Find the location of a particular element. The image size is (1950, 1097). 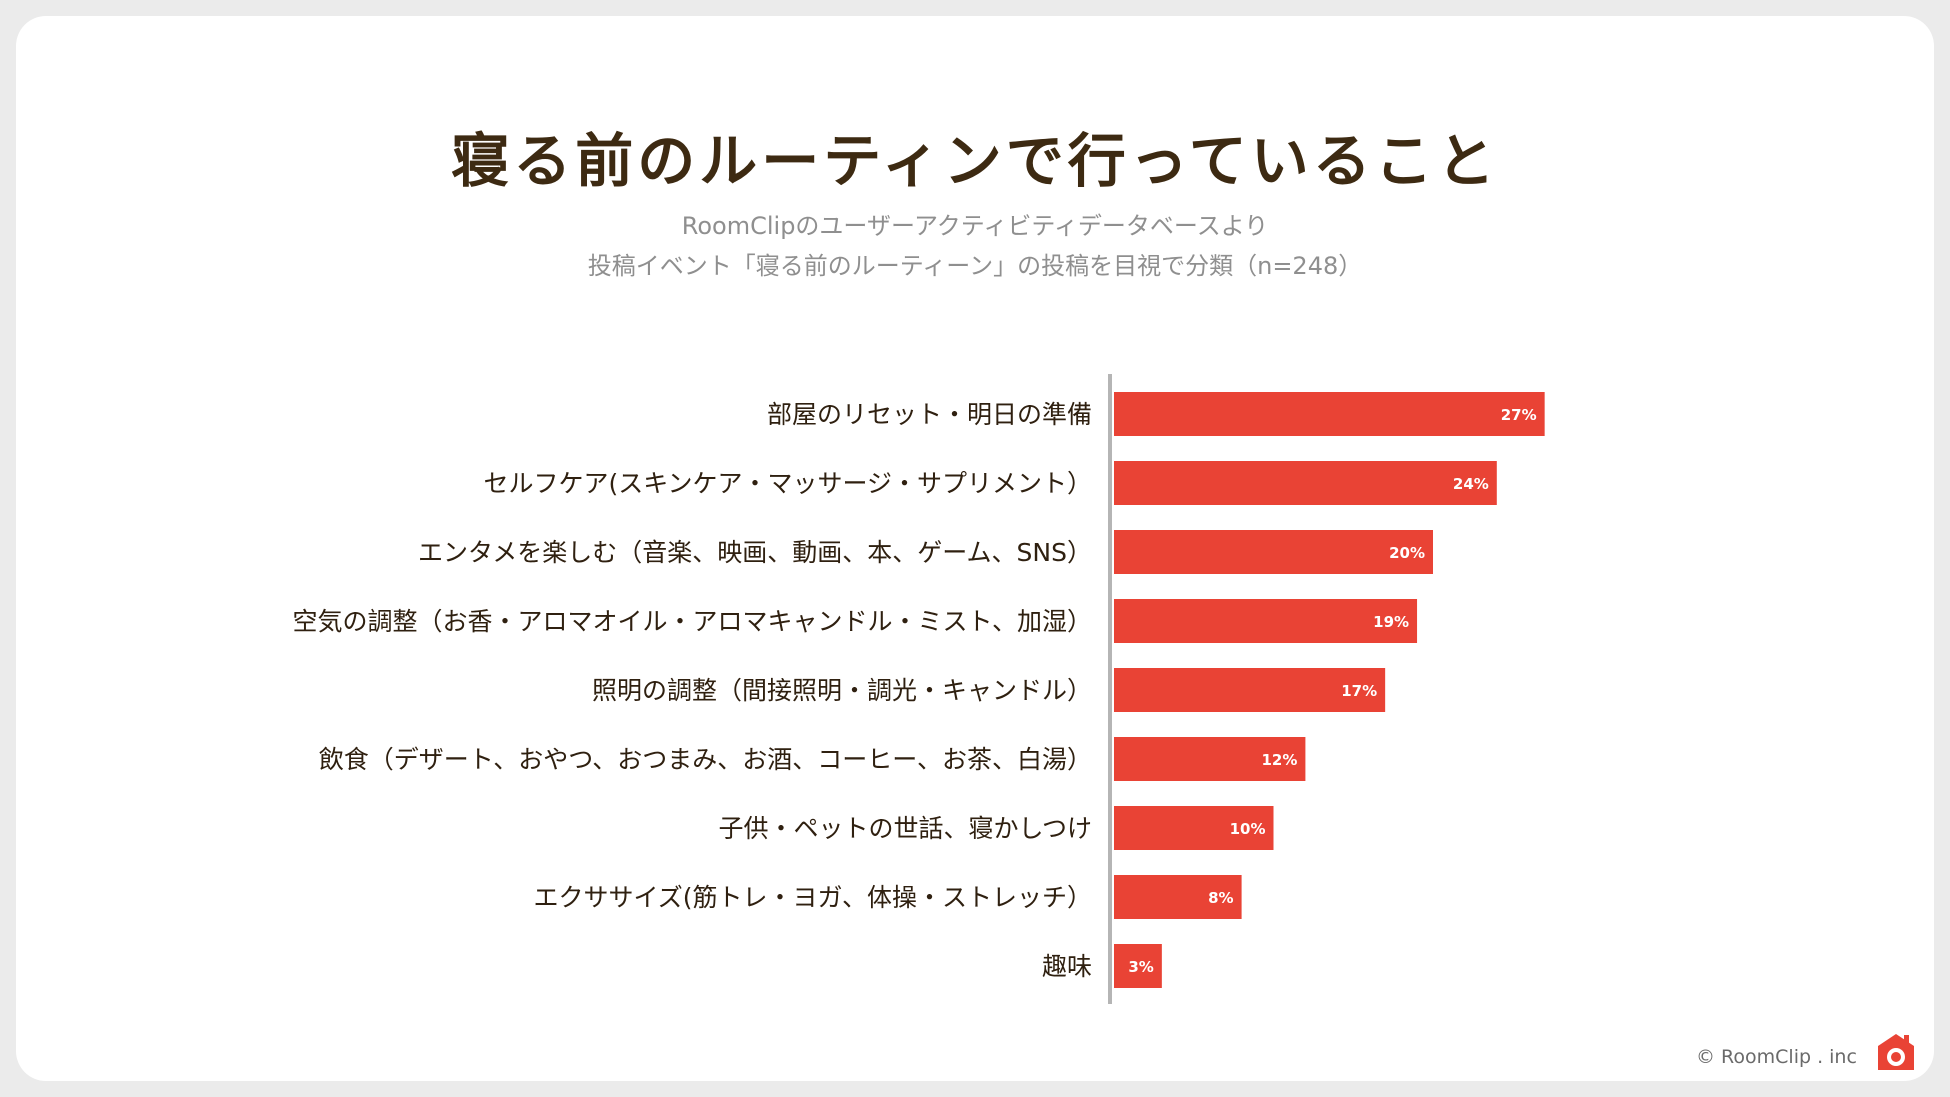

value-label-2: 24% is located at coordinates (1471, 484).